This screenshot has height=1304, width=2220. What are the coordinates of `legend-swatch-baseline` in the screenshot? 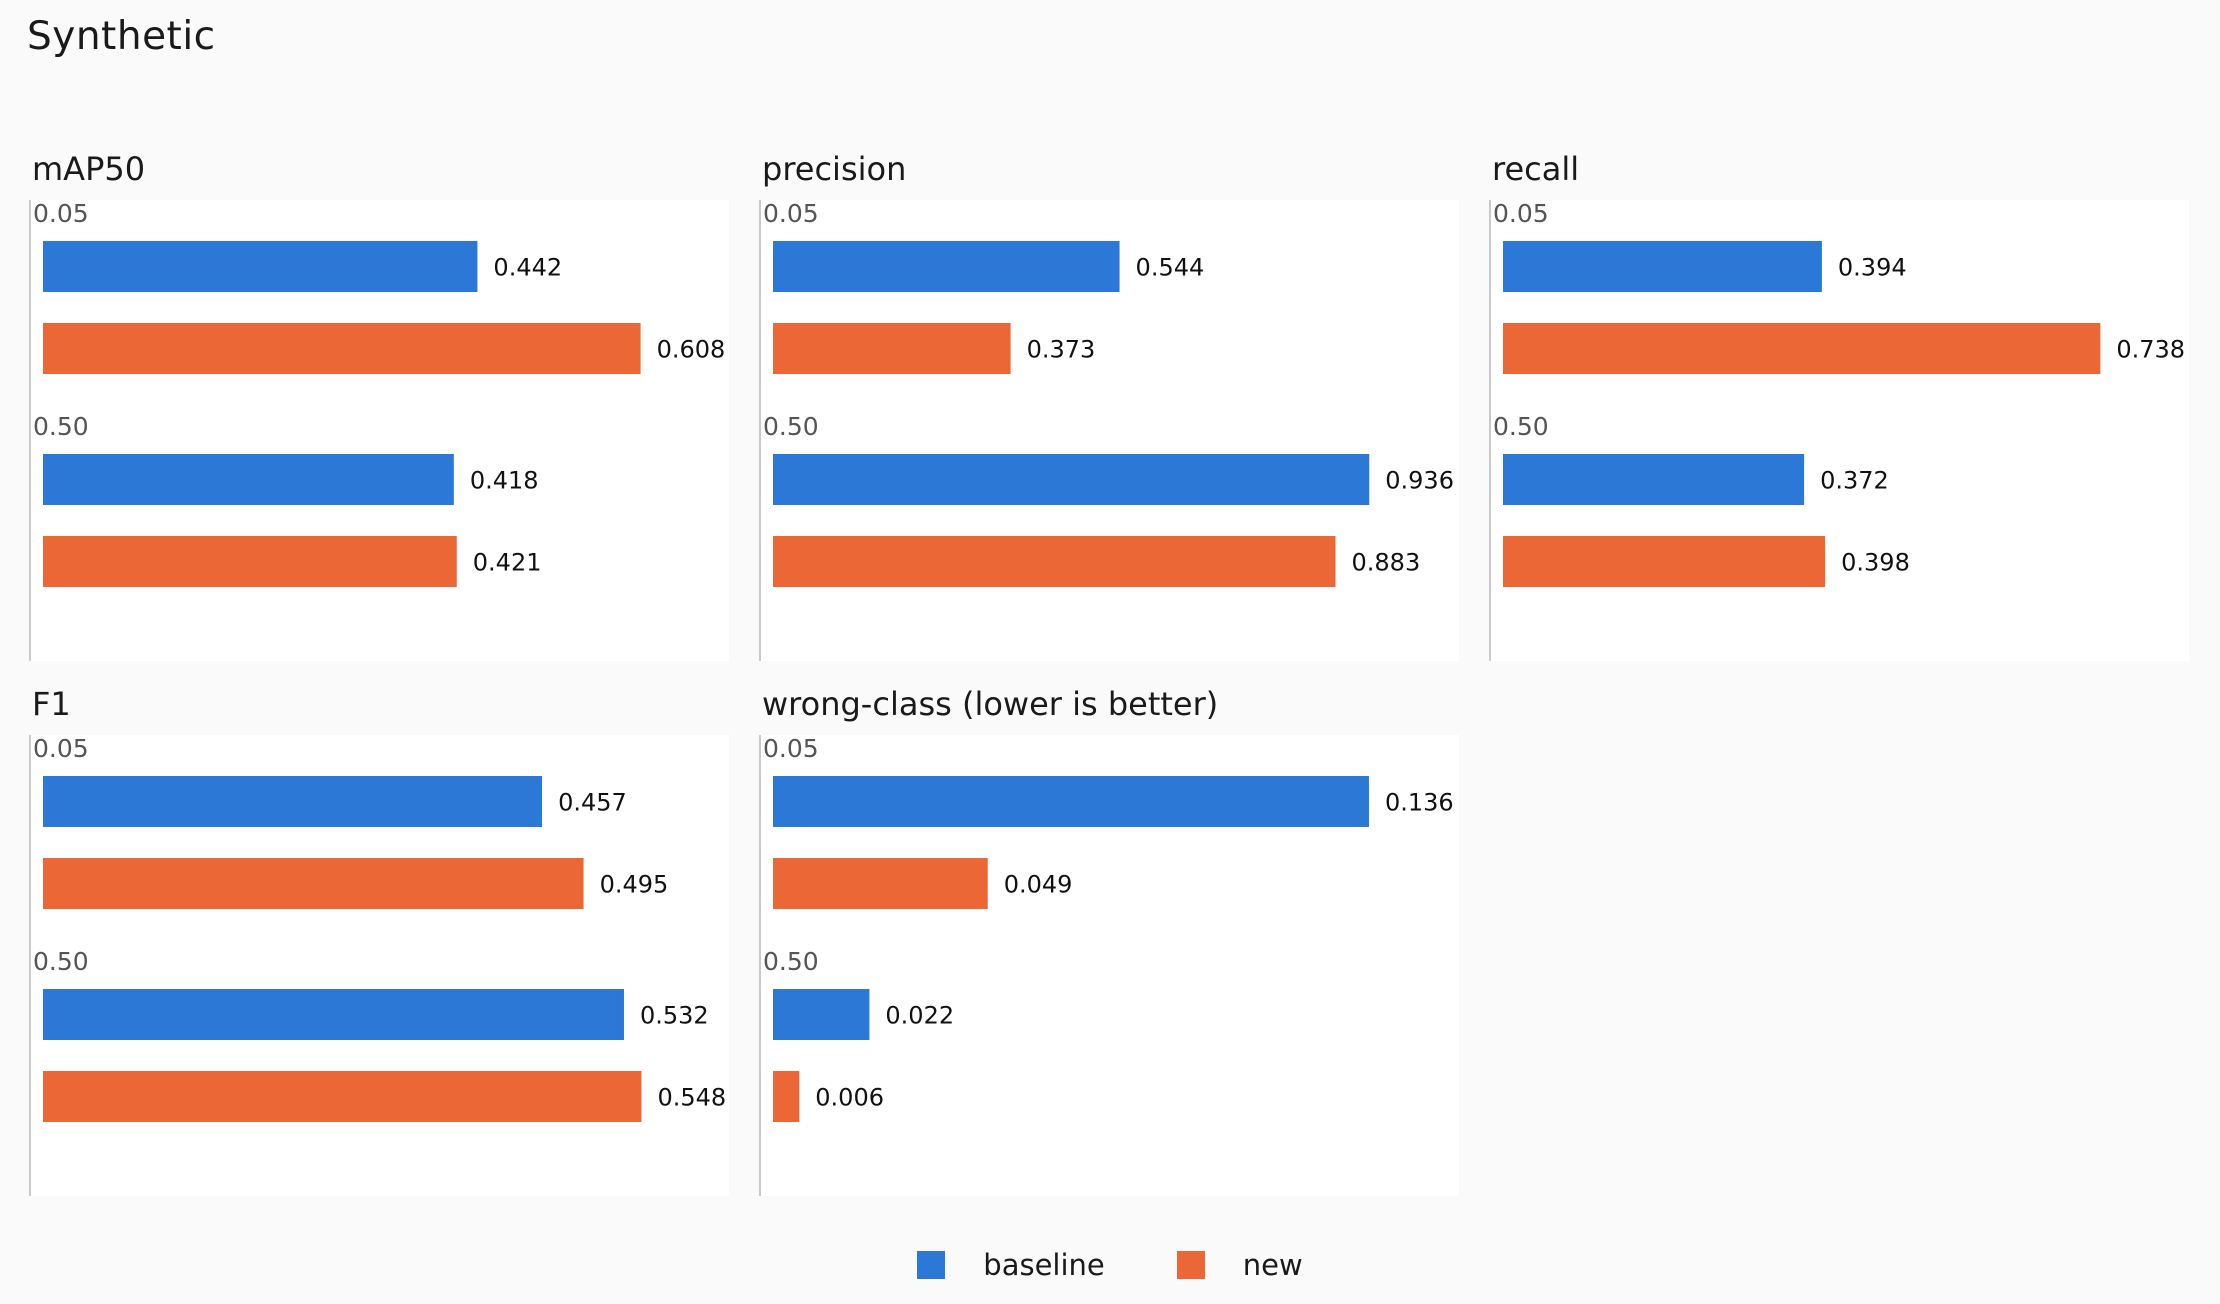 It's located at (931, 1265).